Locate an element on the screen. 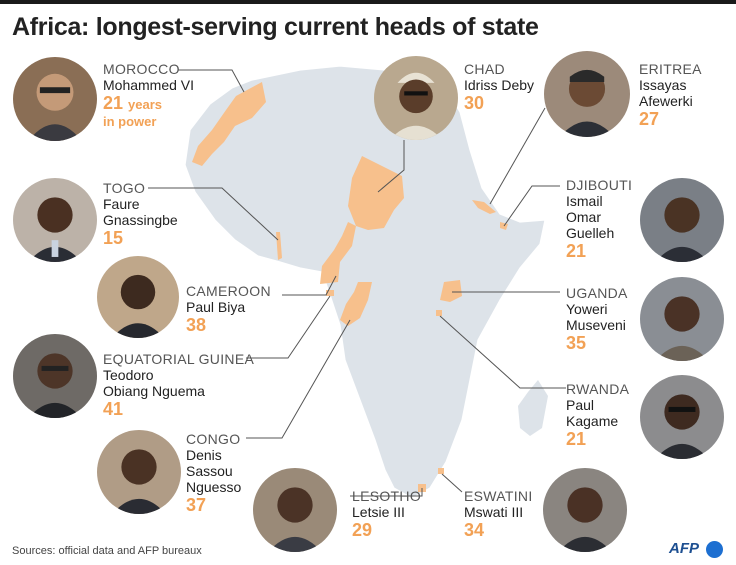 The height and width of the screenshot is (565, 736). leader-line-morocco is located at coordinates (211, 81).